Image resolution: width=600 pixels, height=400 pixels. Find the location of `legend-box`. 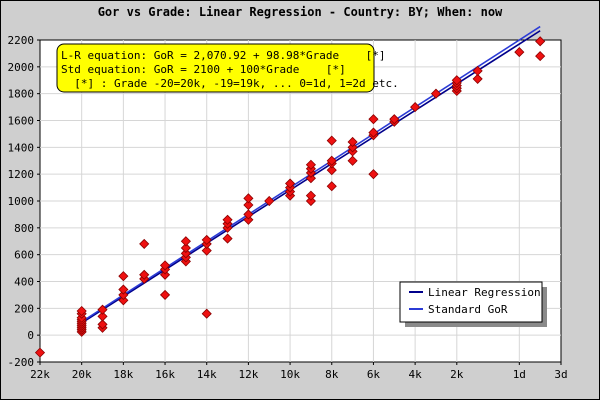

legend-box is located at coordinates (471, 302).